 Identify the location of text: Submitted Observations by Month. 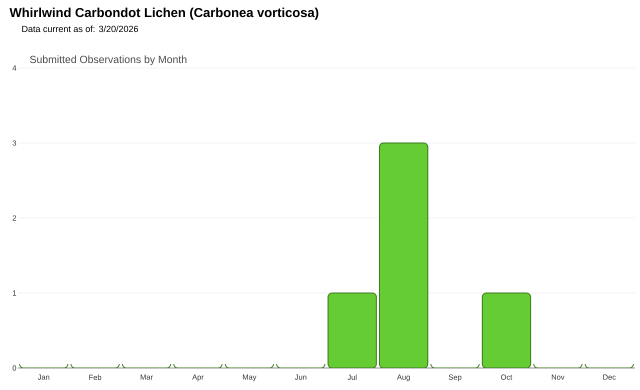
(108, 60).